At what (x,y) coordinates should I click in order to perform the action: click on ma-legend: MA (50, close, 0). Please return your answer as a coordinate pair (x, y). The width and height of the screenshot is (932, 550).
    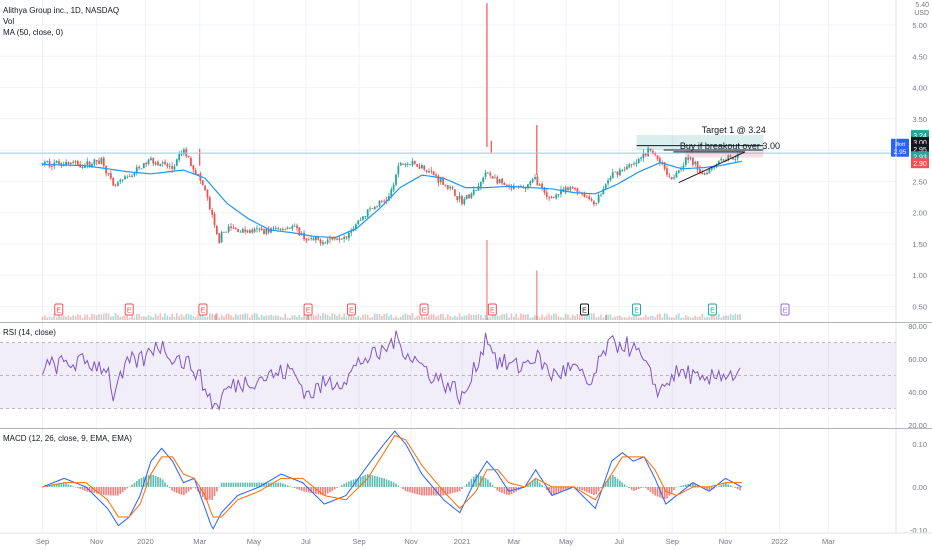
    Looking at the image, I should click on (33, 32).